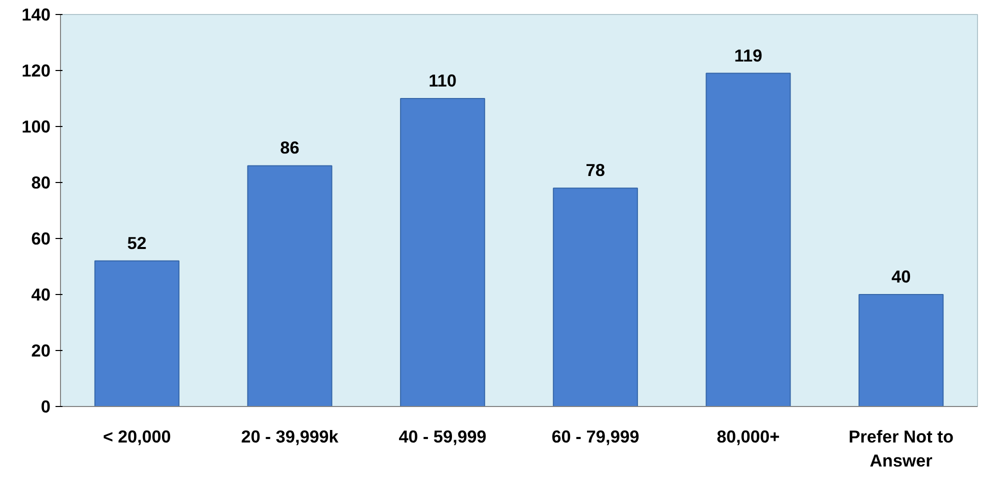 The height and width of the screenshot is (490, 989). What do you see at coordinates (36, 126) in the screenshot?
I see `y-tick-label: 100` at bounding box center [36, 126].